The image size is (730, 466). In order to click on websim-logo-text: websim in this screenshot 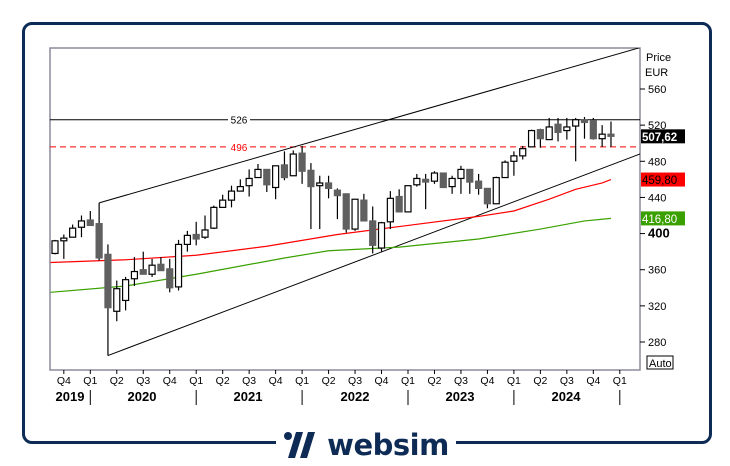, I will do `click(388, 445)`.